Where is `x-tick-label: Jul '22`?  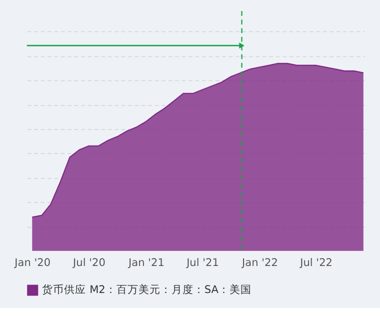
x-tick-label: Jul '22 is located at coordinates (315, 262).